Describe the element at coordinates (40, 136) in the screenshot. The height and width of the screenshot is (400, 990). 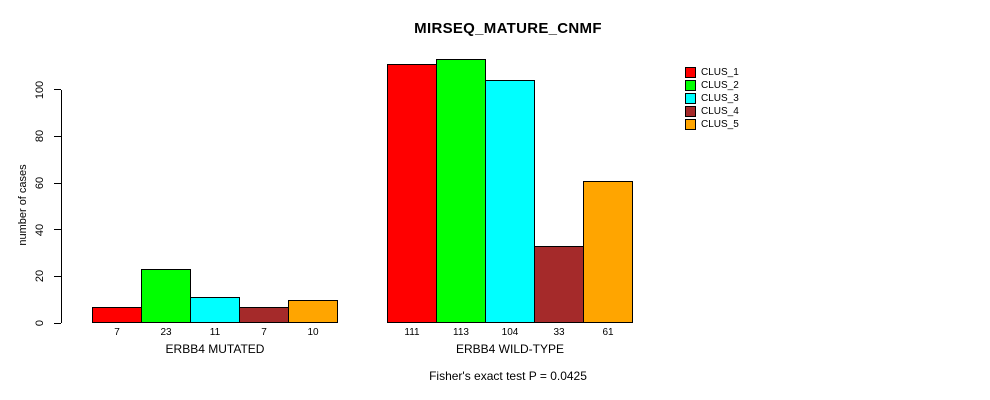
I see `y-tick-label-80: 80` at that location.